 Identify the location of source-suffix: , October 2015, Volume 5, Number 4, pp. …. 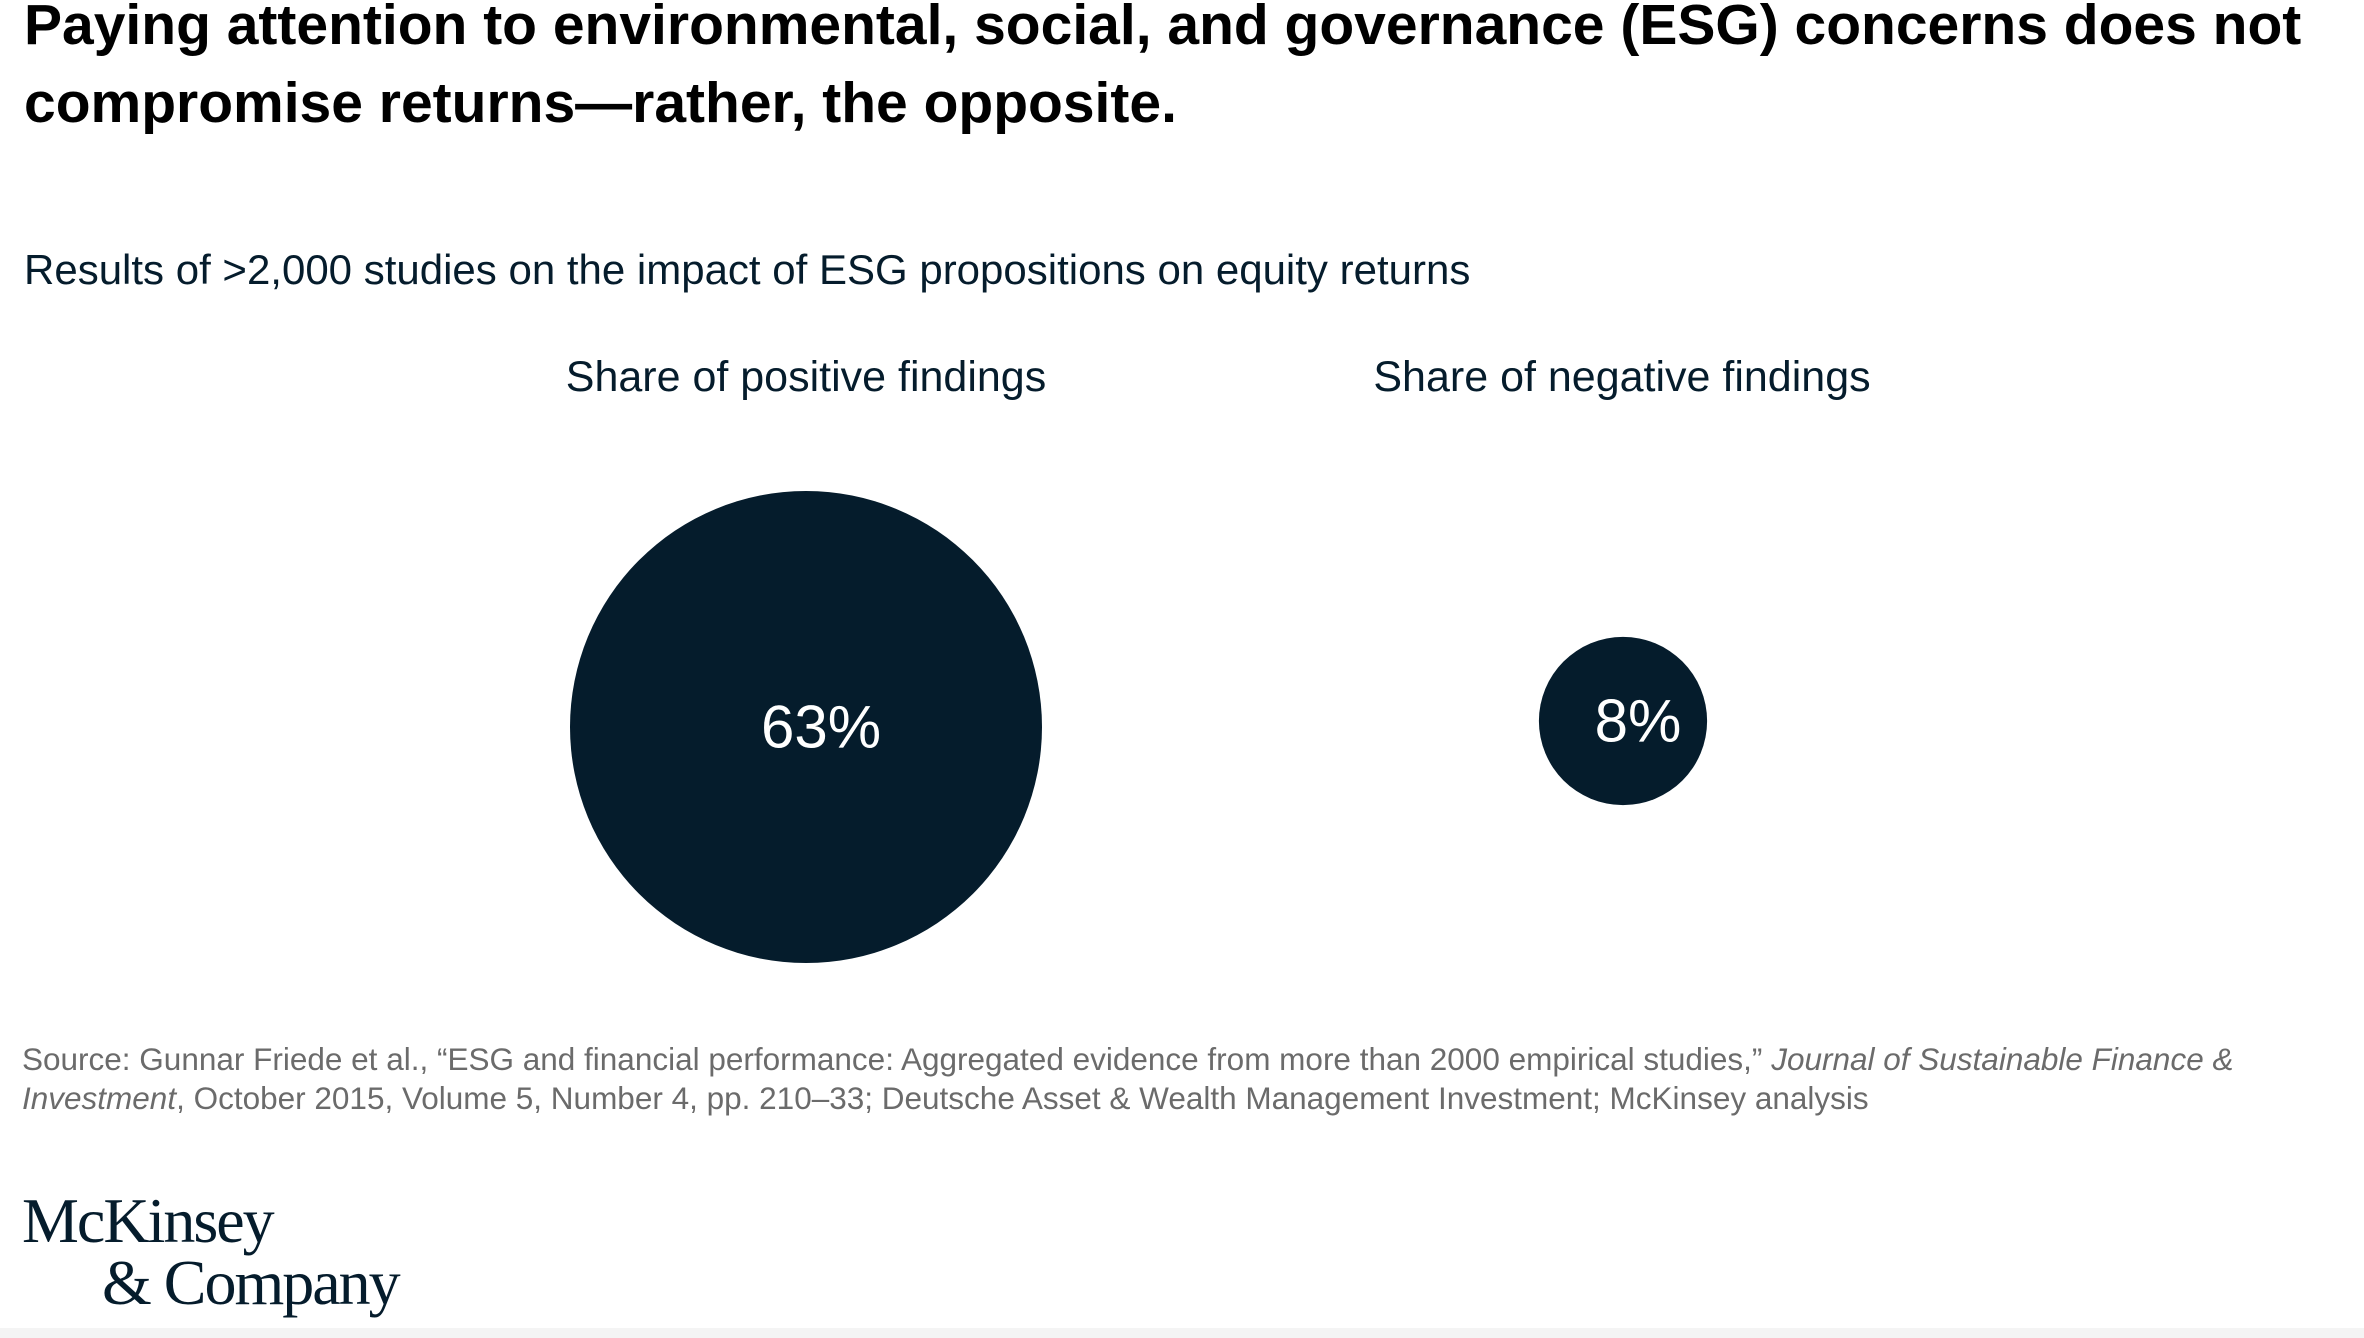
(1022, 1098).